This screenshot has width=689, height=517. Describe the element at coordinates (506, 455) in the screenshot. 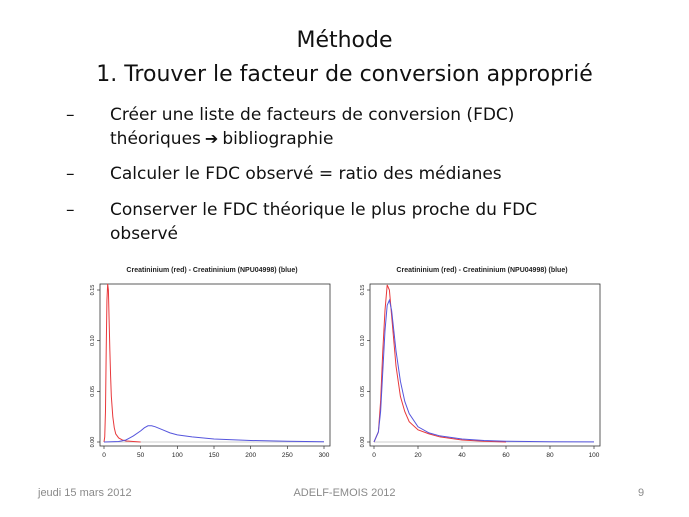

I see `x-tick-label: 60` at that location.